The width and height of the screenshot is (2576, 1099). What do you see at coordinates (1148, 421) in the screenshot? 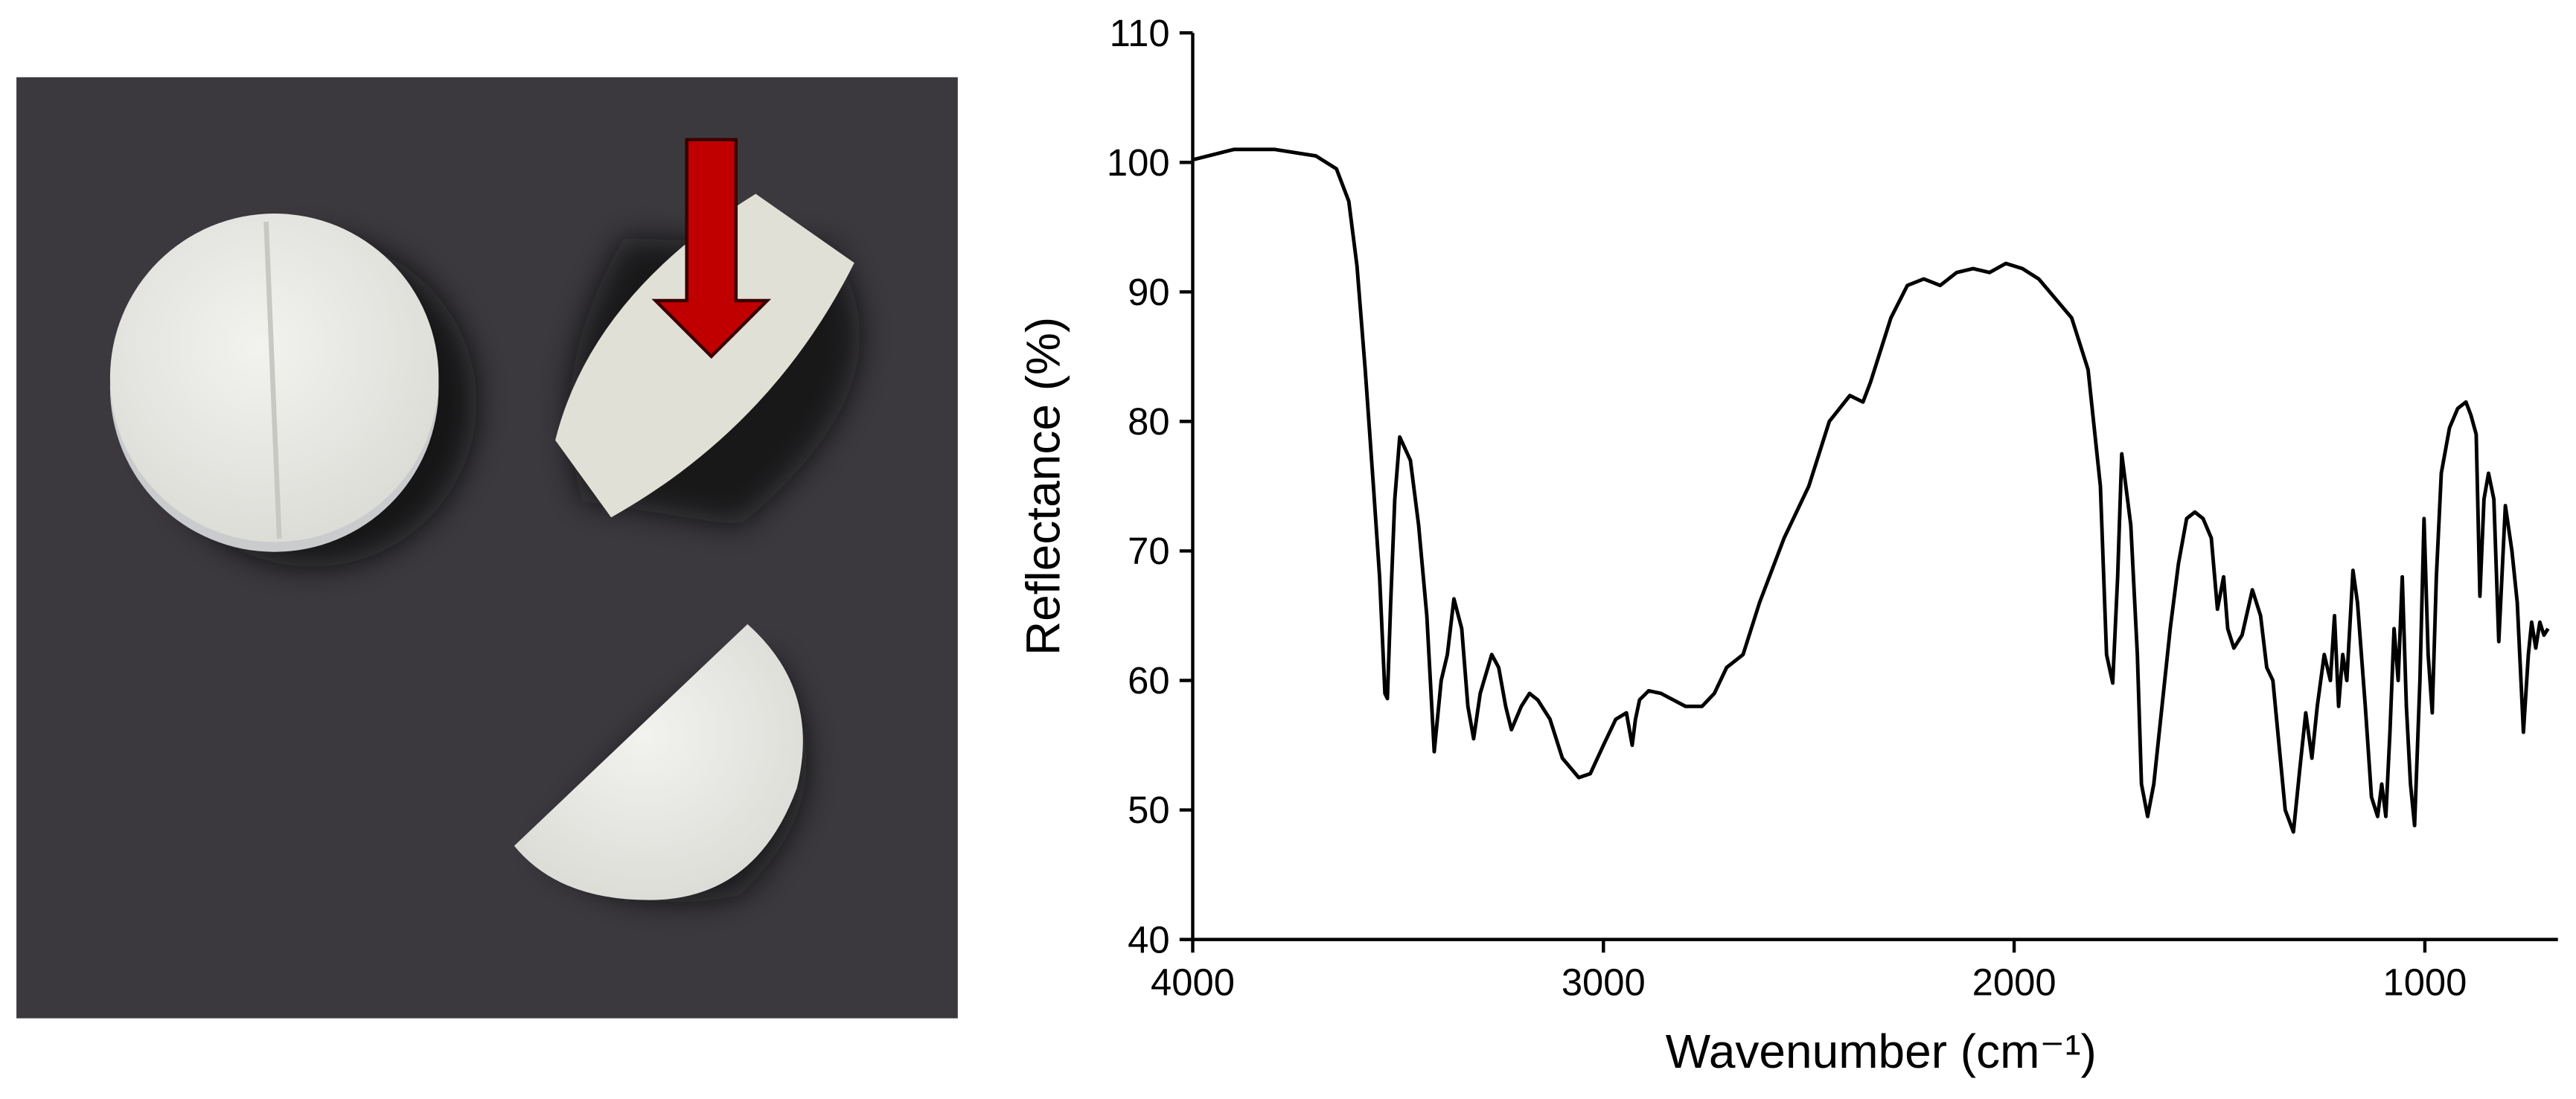
I see `y-tick-label: 80` at bounding box center [1148, 421].